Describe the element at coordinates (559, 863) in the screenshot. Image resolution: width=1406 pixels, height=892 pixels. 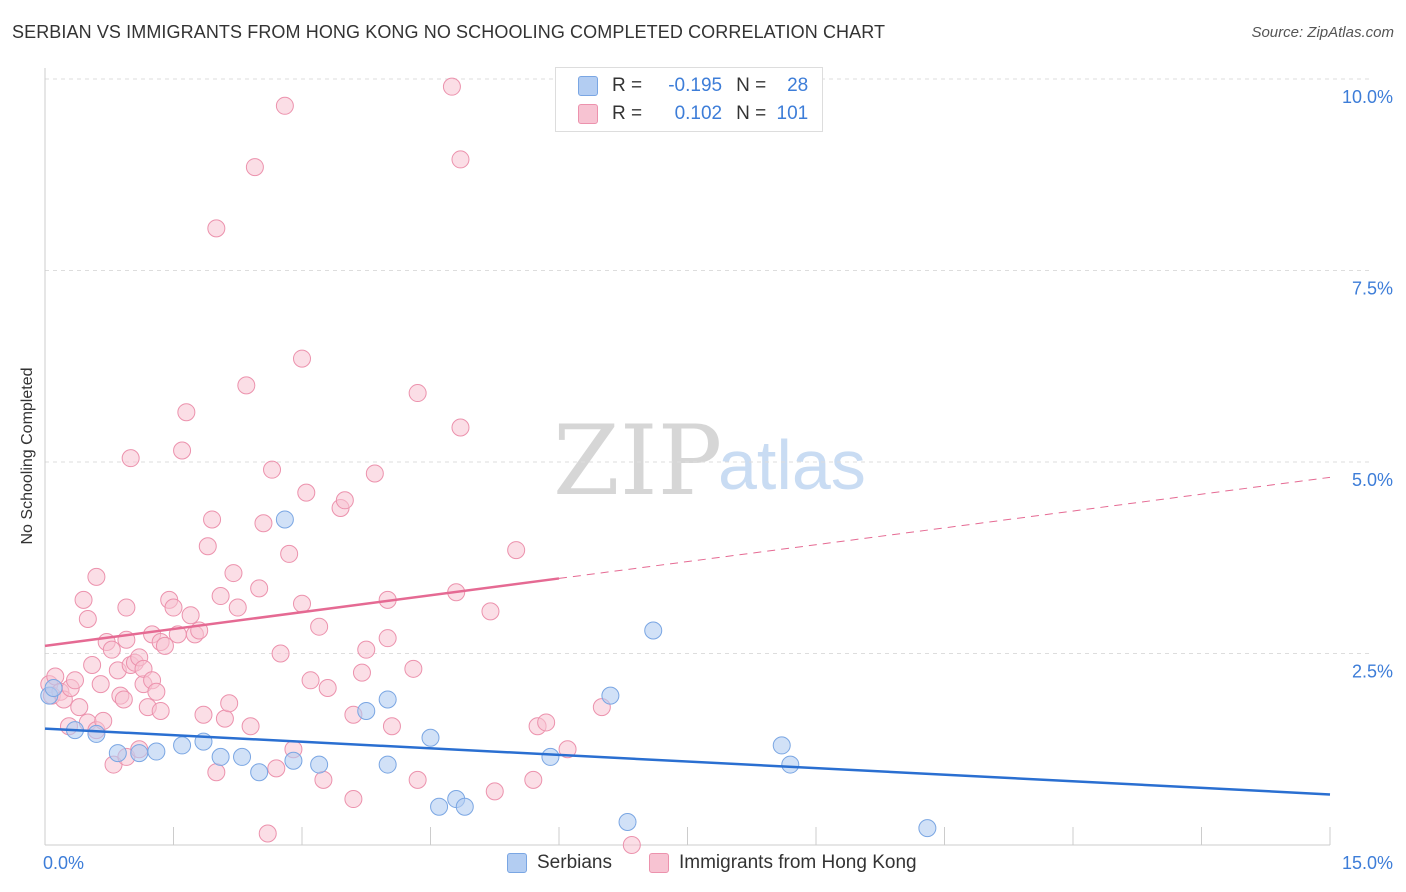
I see `bottom-legend-serbians: Serbians` at that location.